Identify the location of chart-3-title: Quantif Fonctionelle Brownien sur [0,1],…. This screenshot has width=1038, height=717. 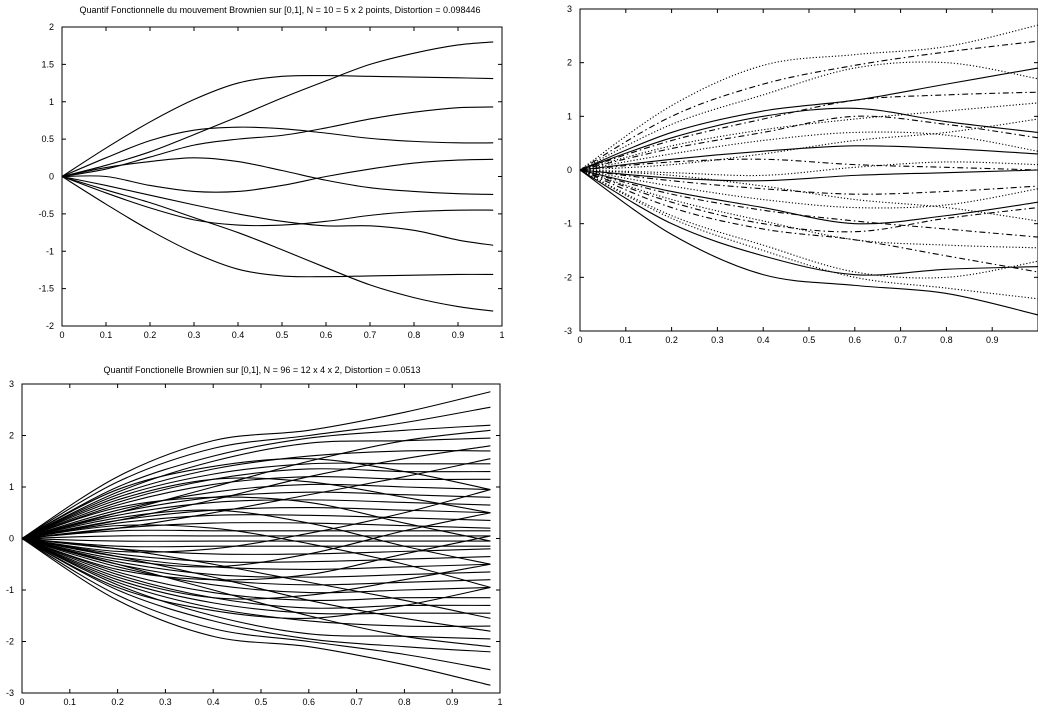
(262, 370).